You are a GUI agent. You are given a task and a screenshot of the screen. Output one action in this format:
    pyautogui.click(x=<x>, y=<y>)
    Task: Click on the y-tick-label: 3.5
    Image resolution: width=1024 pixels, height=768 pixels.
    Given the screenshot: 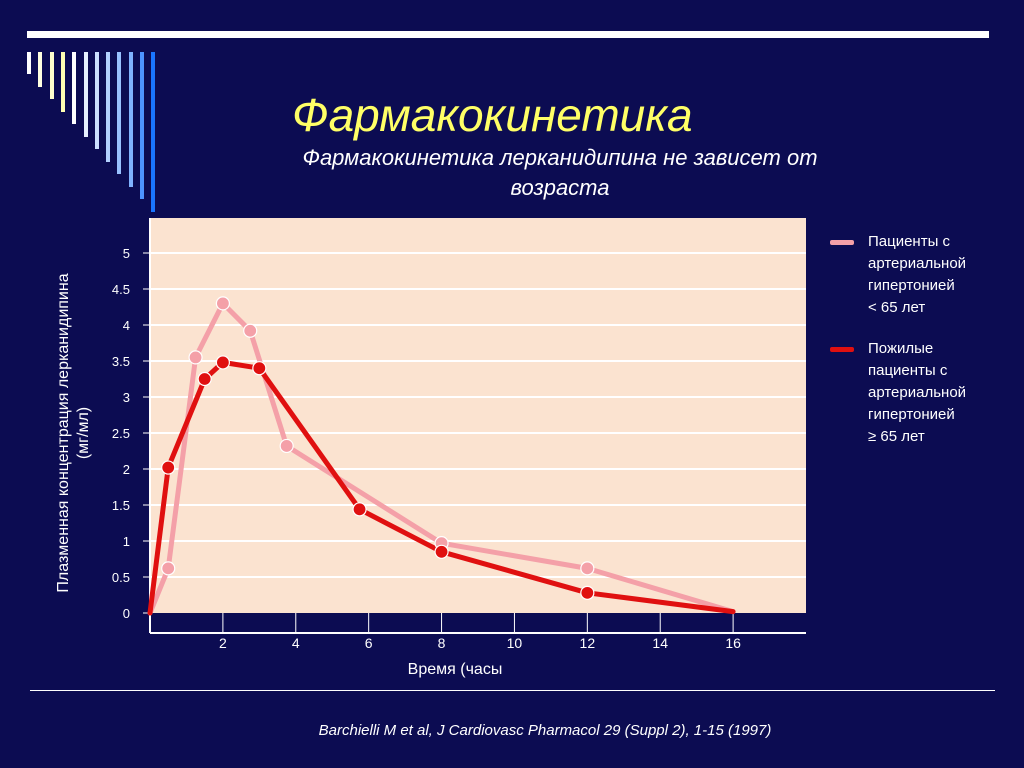 What is the action you would take?
    pyautogui.click(x=121, y=361)
    